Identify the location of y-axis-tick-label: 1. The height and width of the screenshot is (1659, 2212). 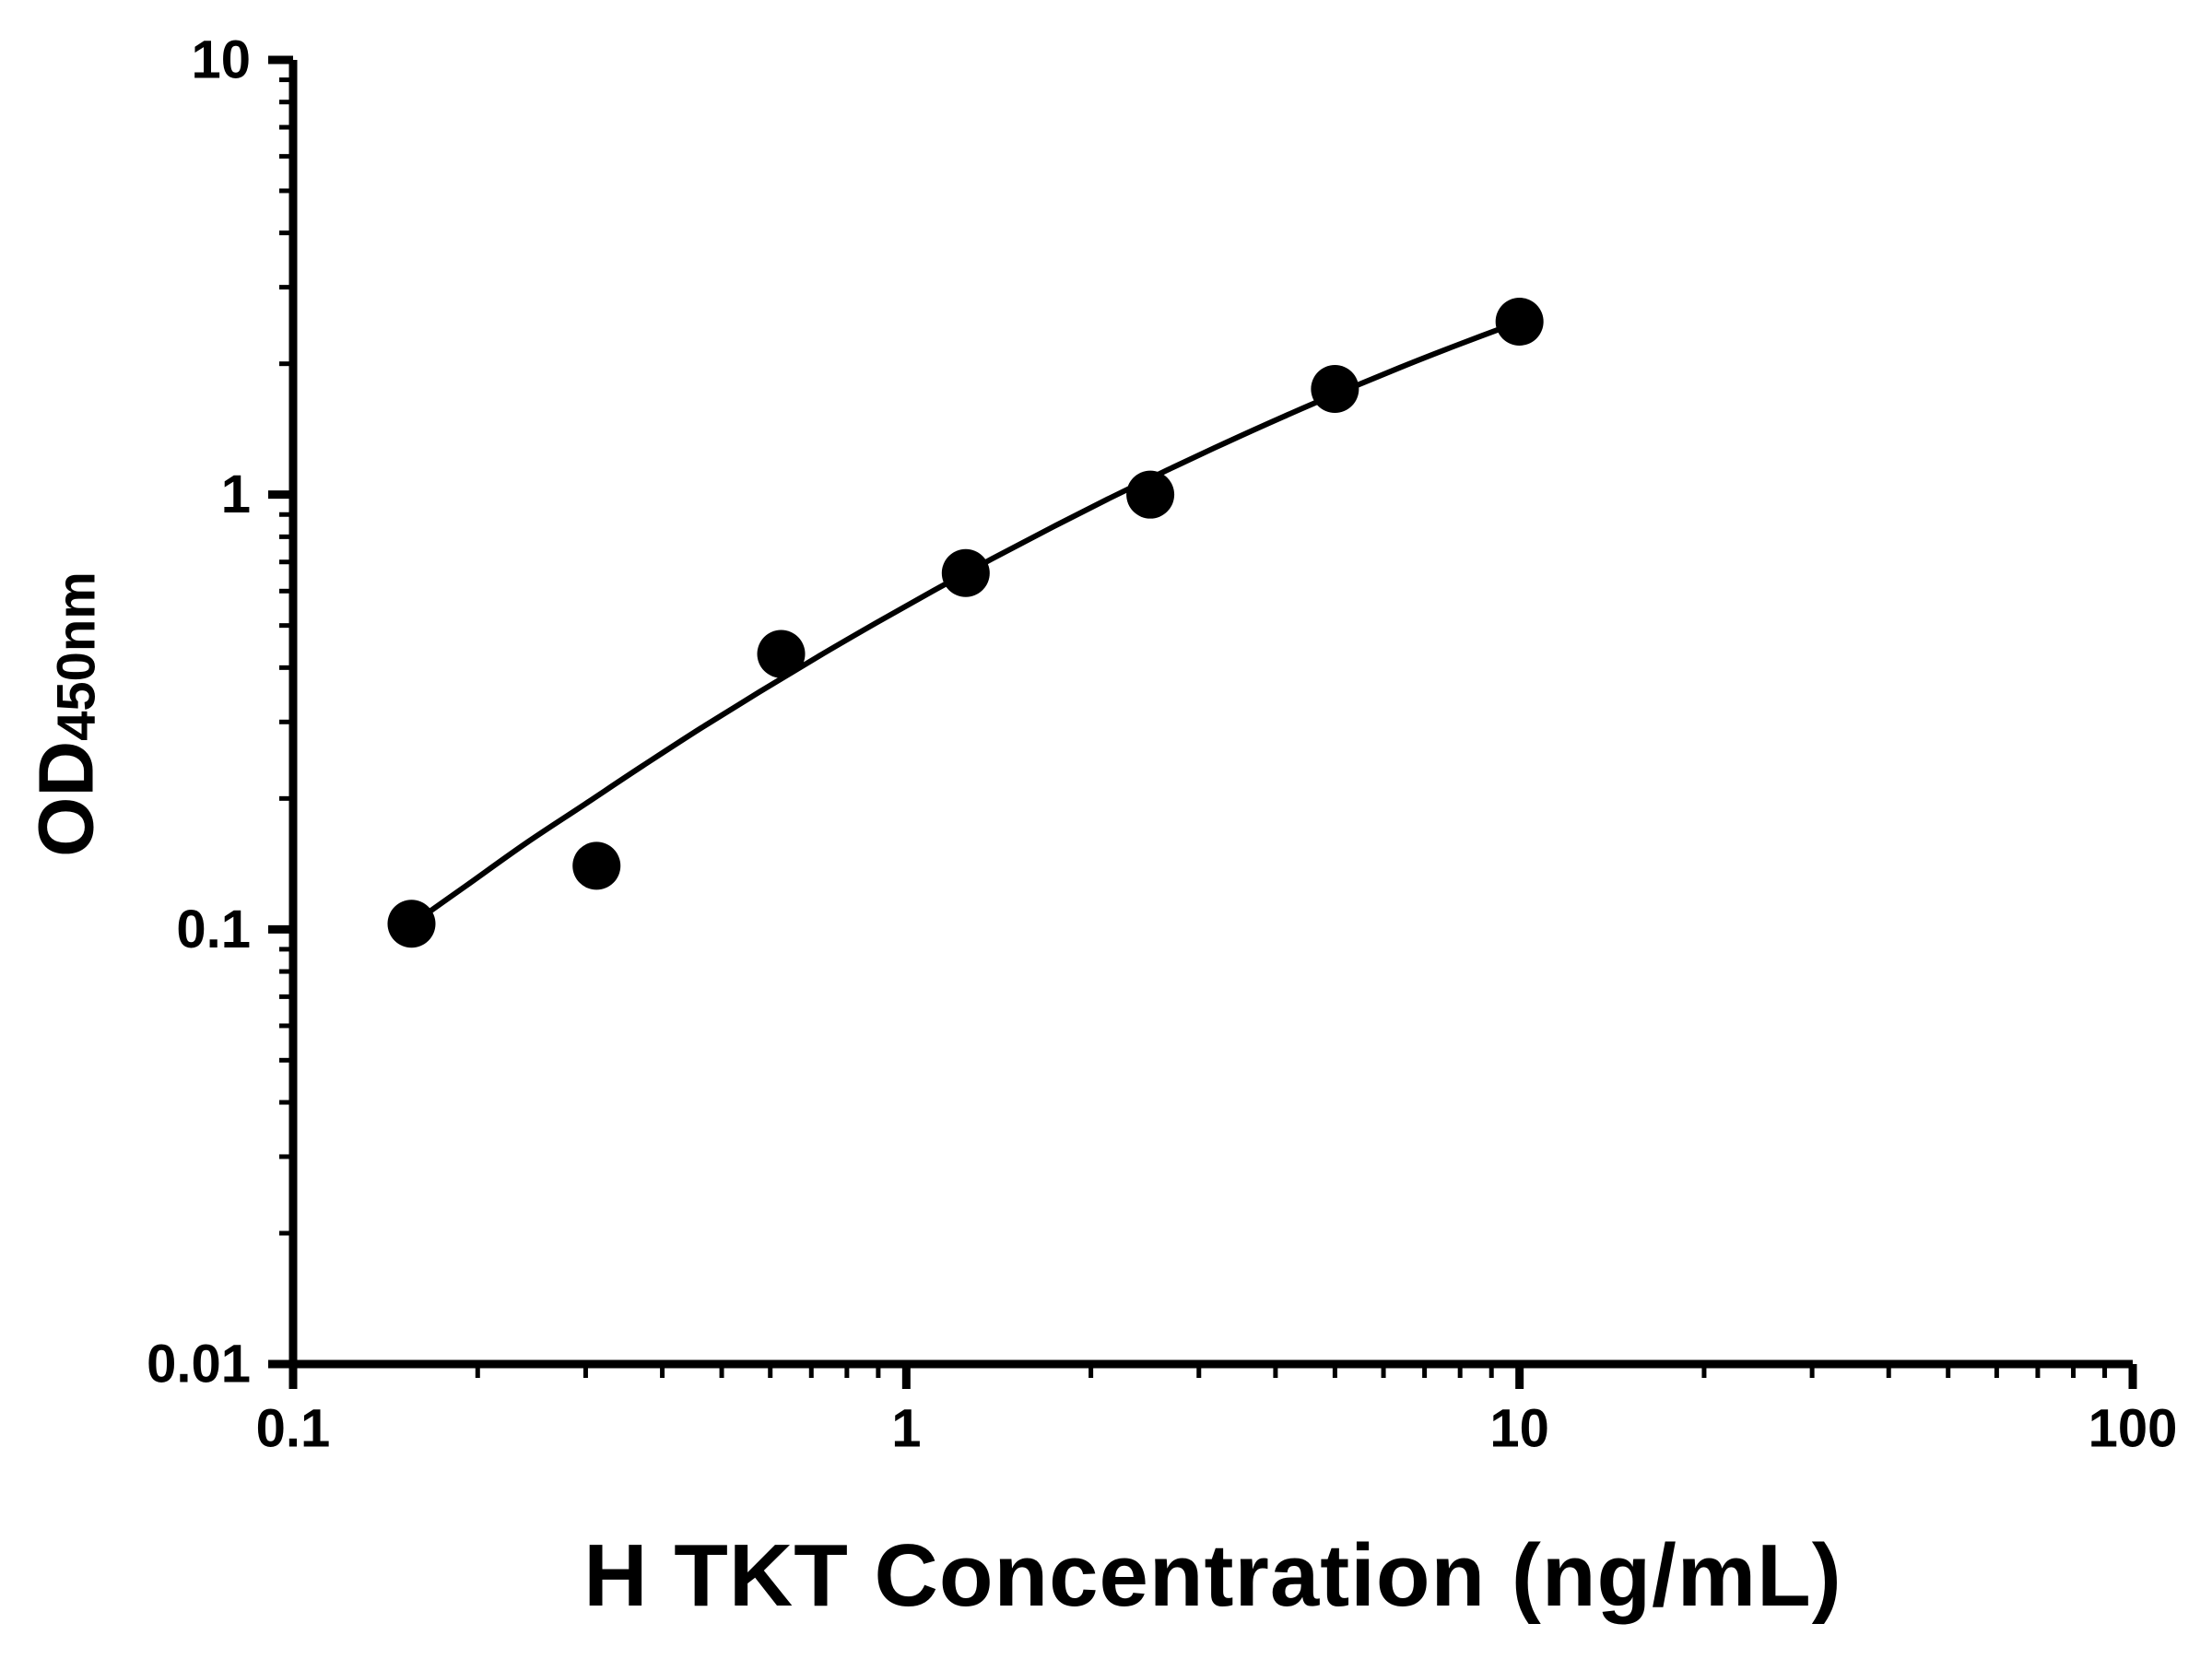
(236, 494).